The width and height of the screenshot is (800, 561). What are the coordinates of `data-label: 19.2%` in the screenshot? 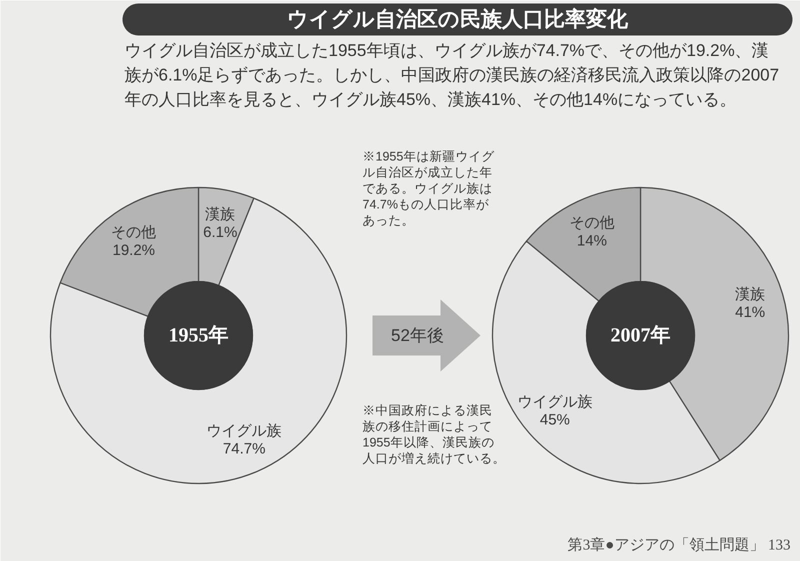 It's located at (134, 250).